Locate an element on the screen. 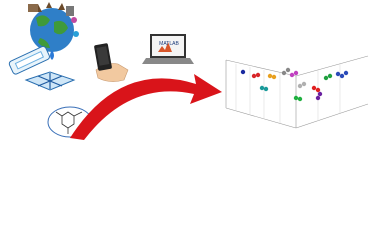 The height and width of the screenshot is (240, 378). wristband is located at coordinates (29, 60).